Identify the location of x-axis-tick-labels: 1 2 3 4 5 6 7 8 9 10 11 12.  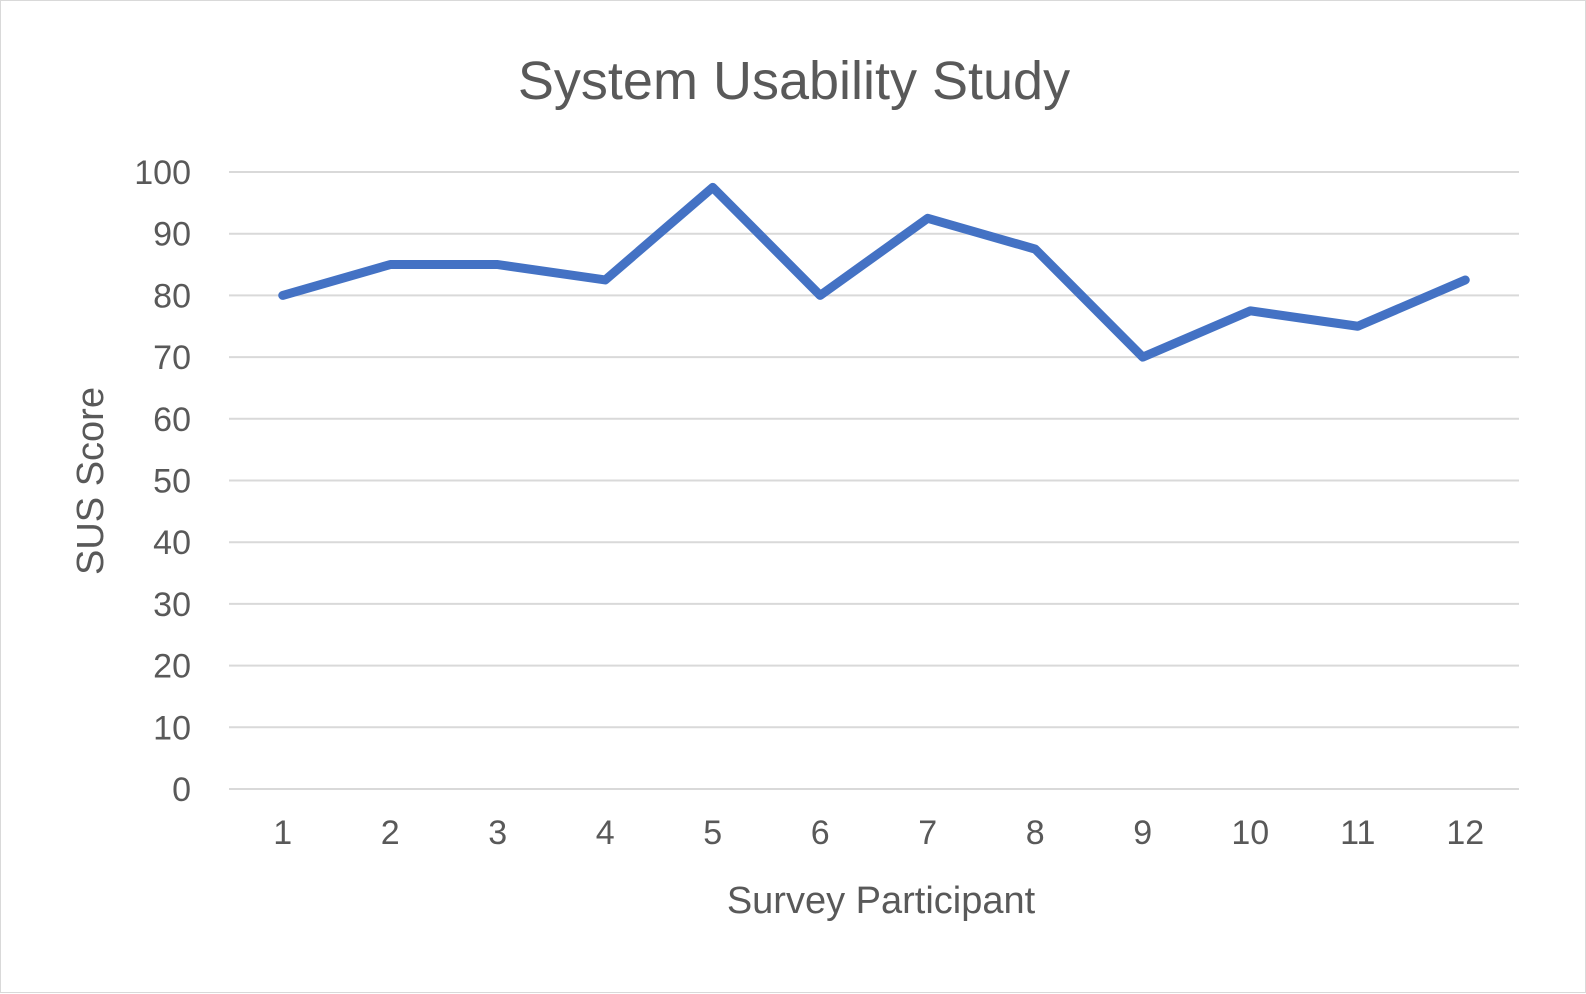
(878, 833).